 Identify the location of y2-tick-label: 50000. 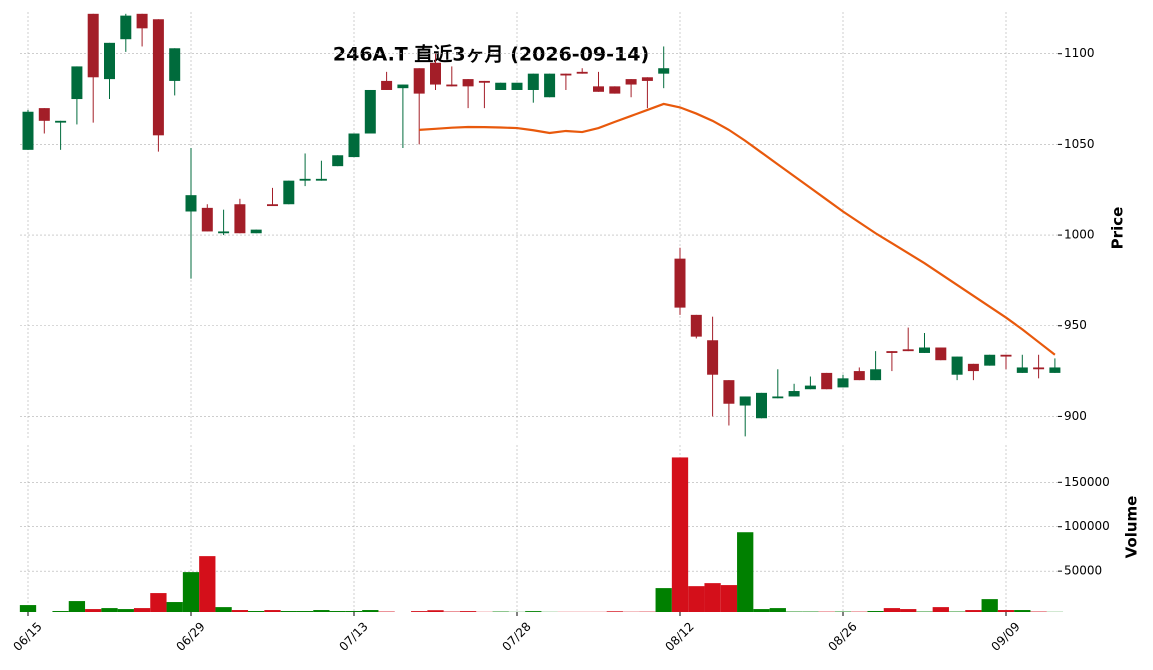
(1083, 571).